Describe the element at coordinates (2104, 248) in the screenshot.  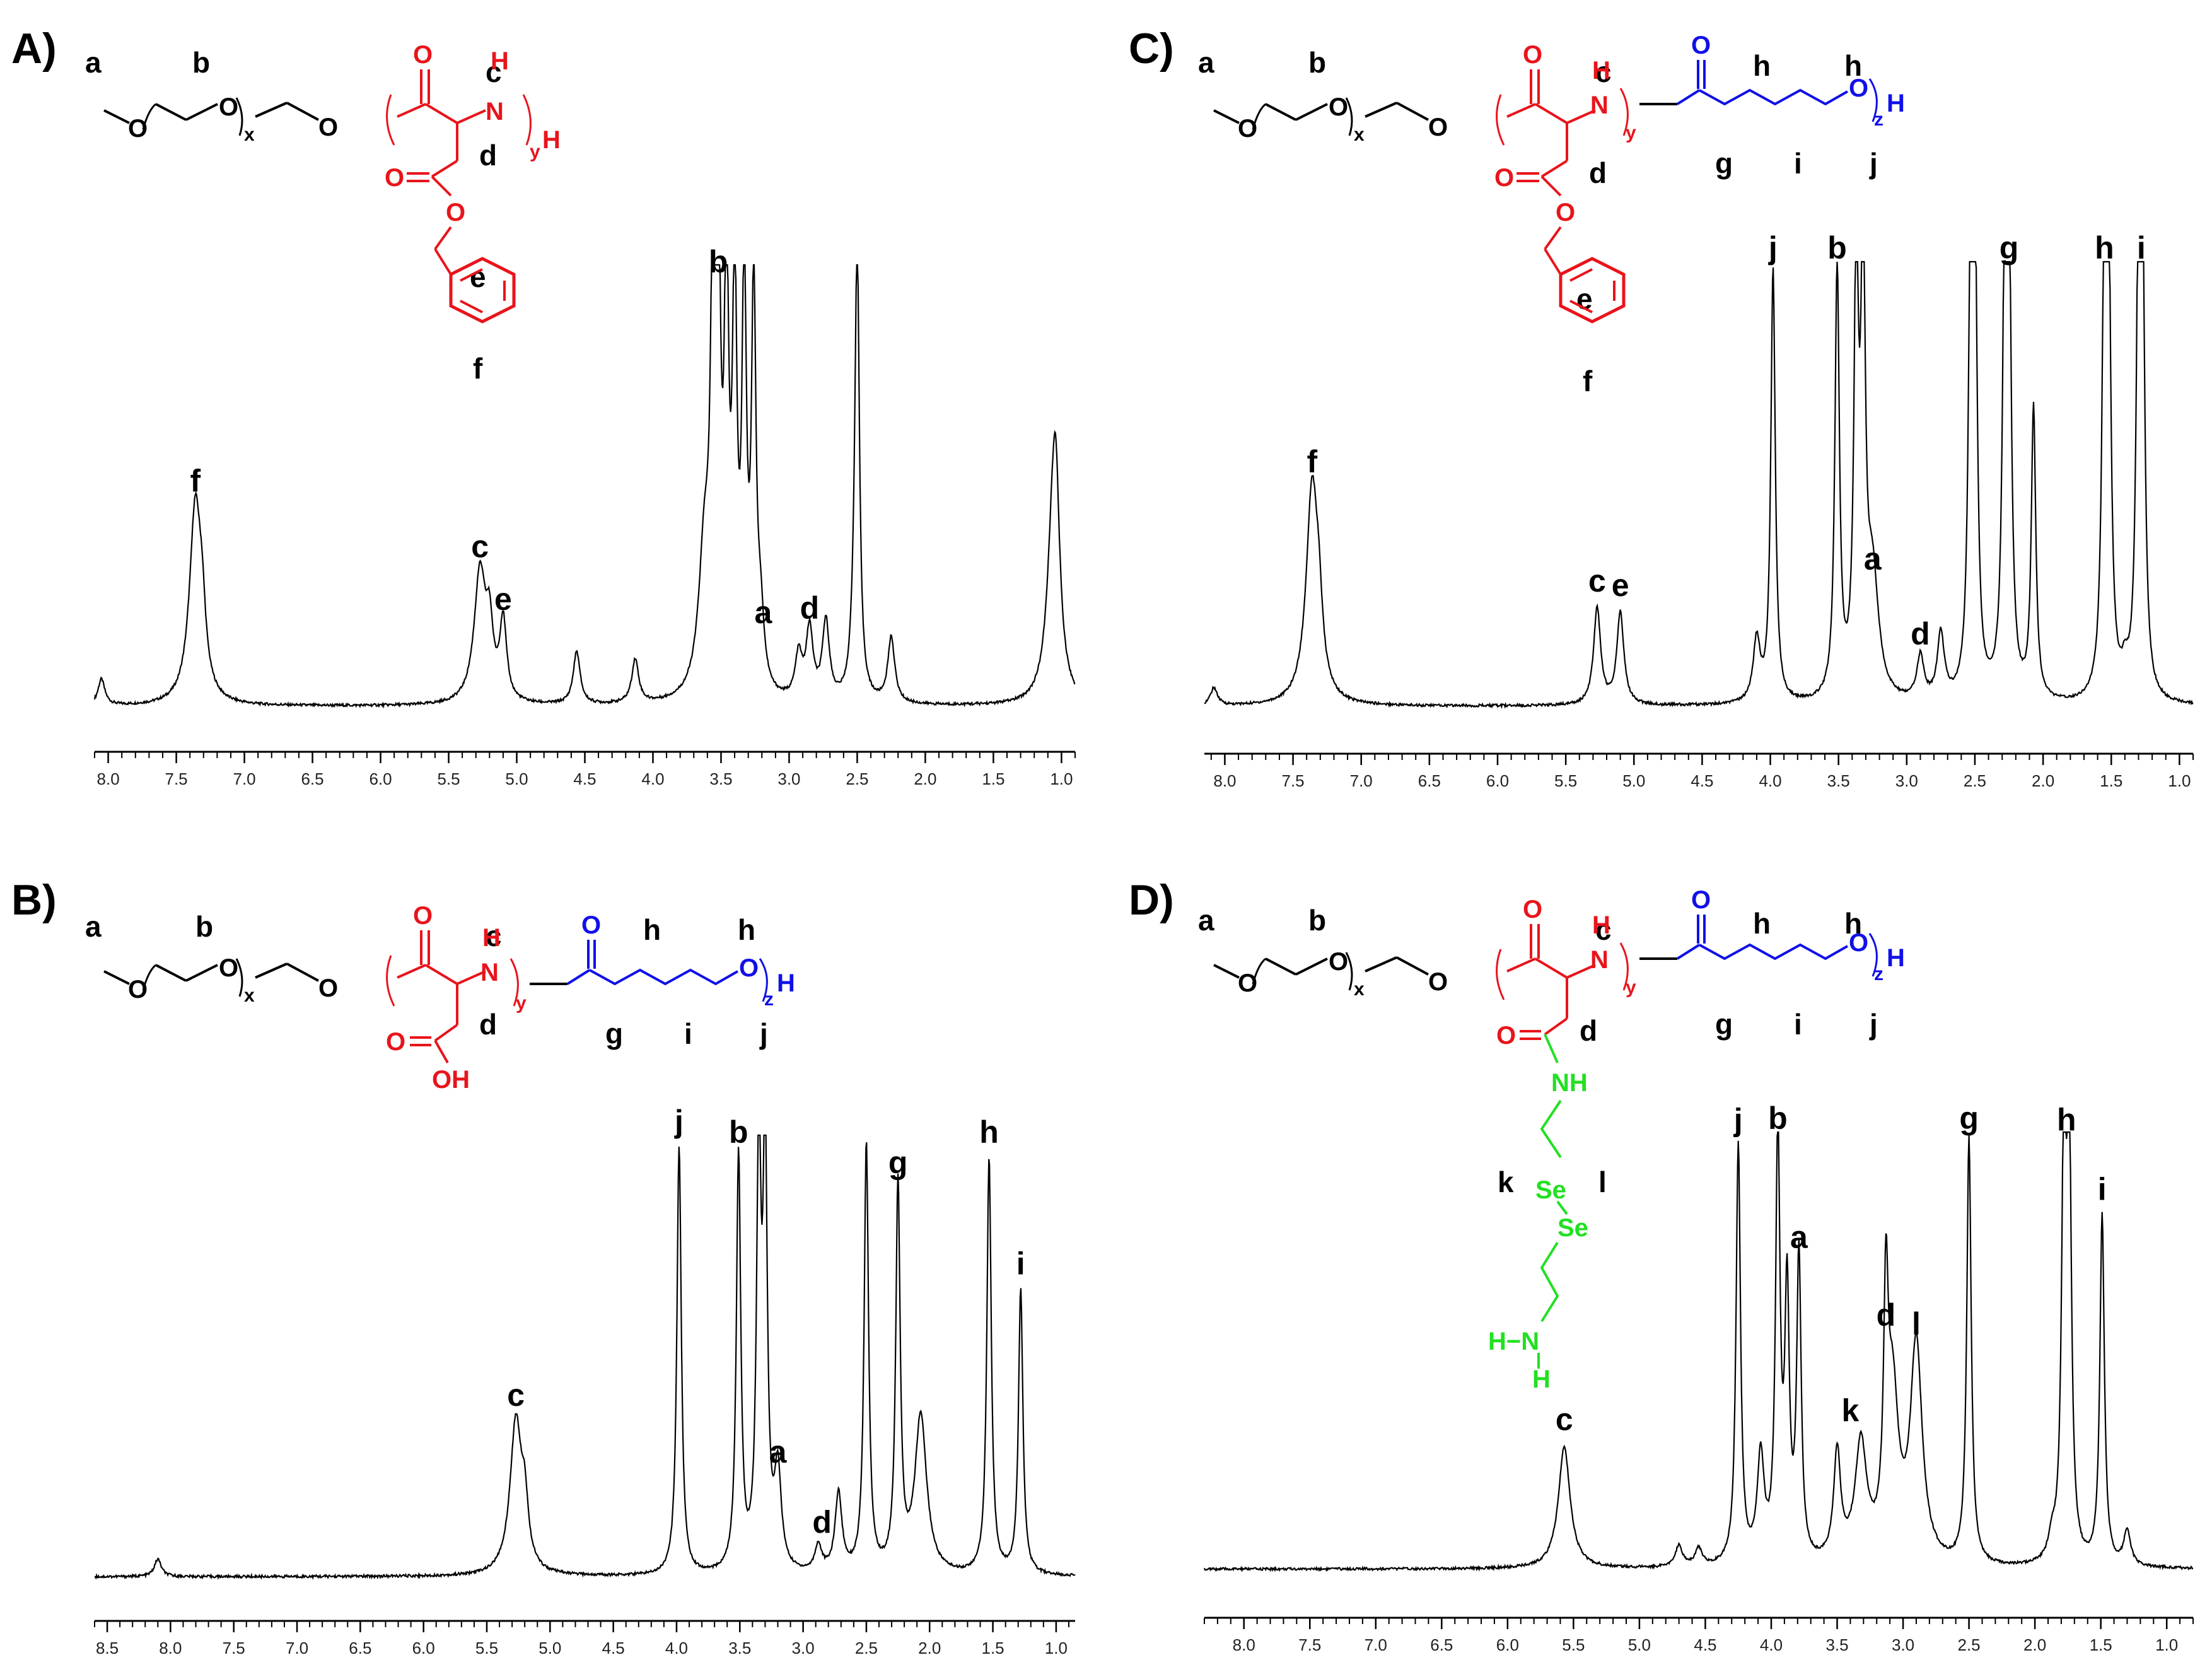
I see `peak-label: h` at that location.